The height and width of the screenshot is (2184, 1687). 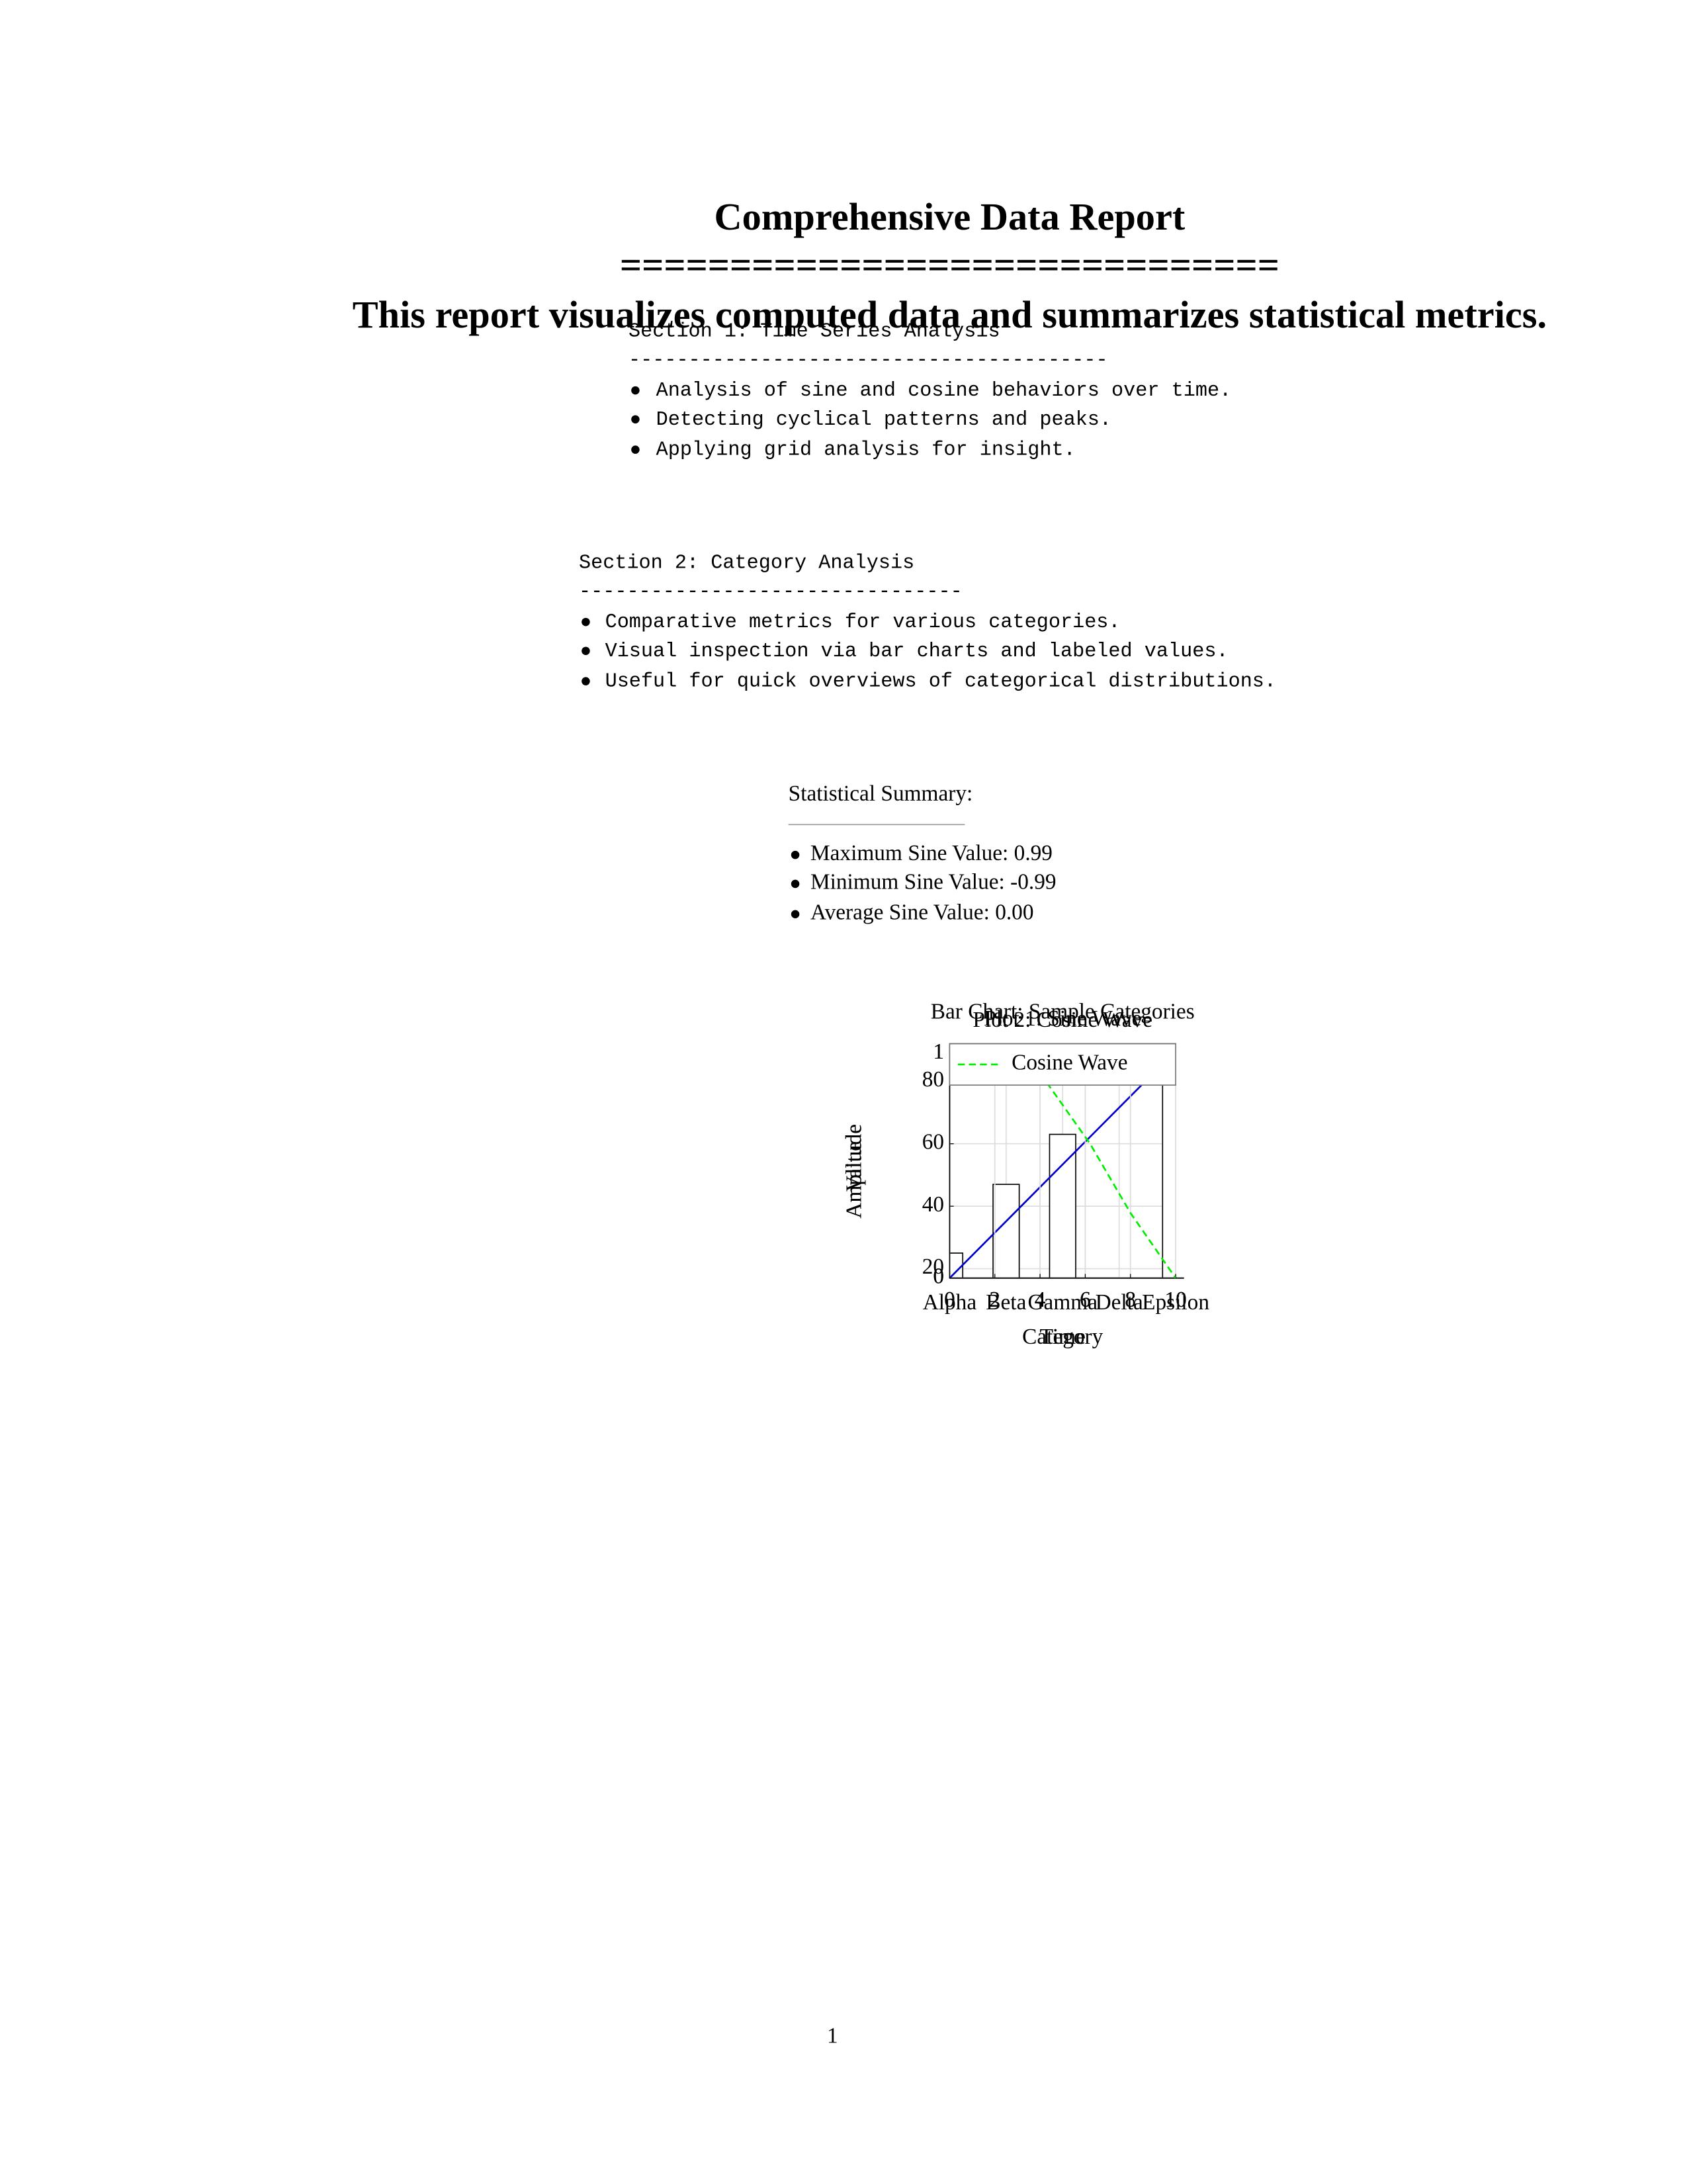 I want to click on y-tick-label: 60, so click(x=933, y=1141).